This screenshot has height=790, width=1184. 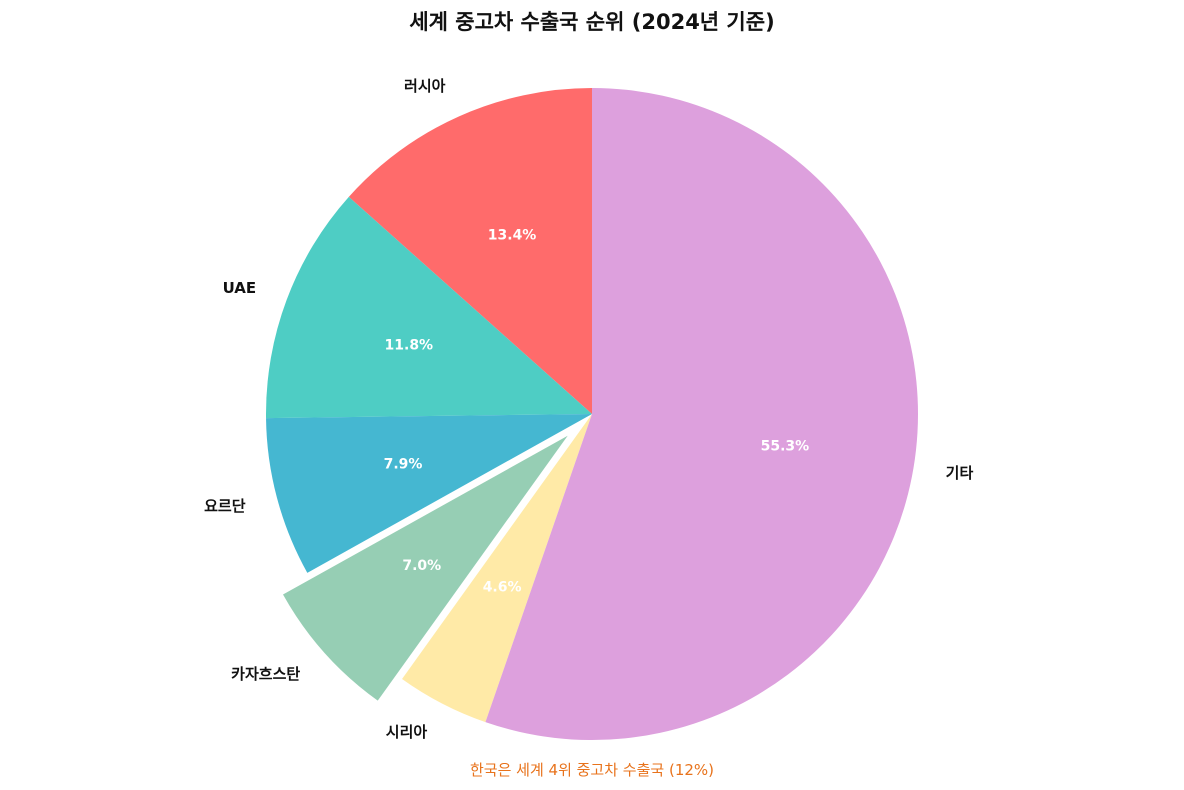 What do you see at coordinates (785, 446) in the screenshot?
I see `percent-label: 55.3%` at bounding box center [785, 446].